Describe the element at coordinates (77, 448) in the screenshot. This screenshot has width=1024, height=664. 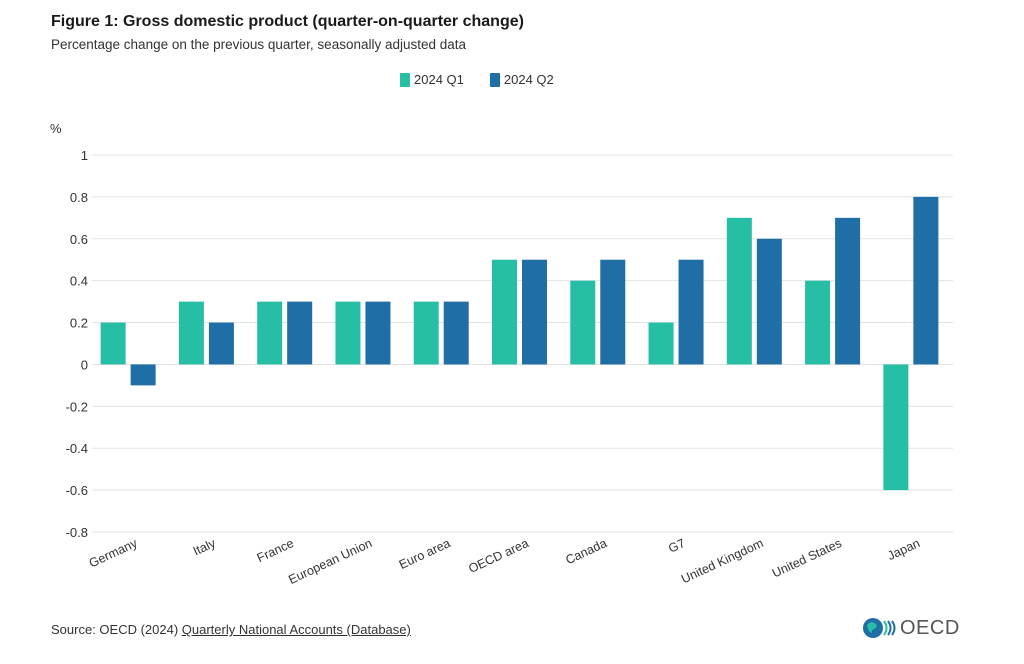
I see `y-tick-label: -0.4` at that location.